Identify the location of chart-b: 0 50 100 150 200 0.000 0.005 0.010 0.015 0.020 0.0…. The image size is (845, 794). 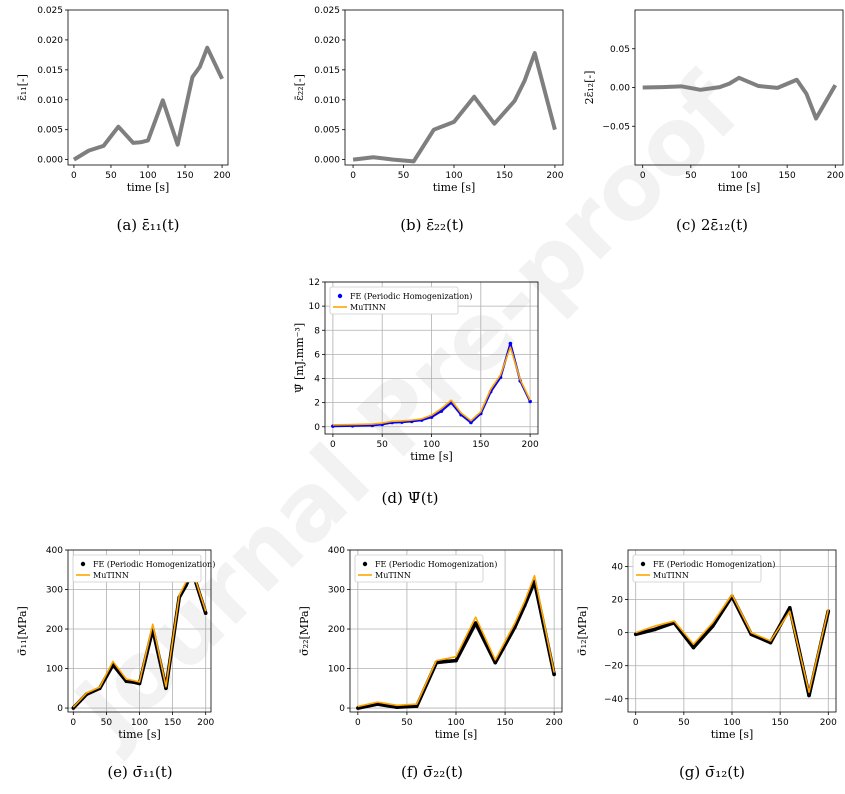
(428, 120).